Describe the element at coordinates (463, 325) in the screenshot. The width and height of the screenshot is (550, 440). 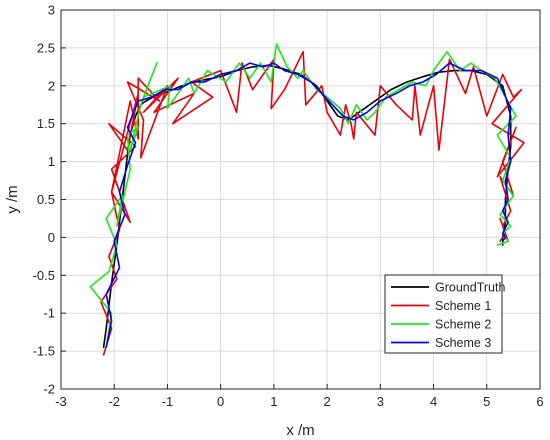
I see `legend-label: Scheme 2` at that location.